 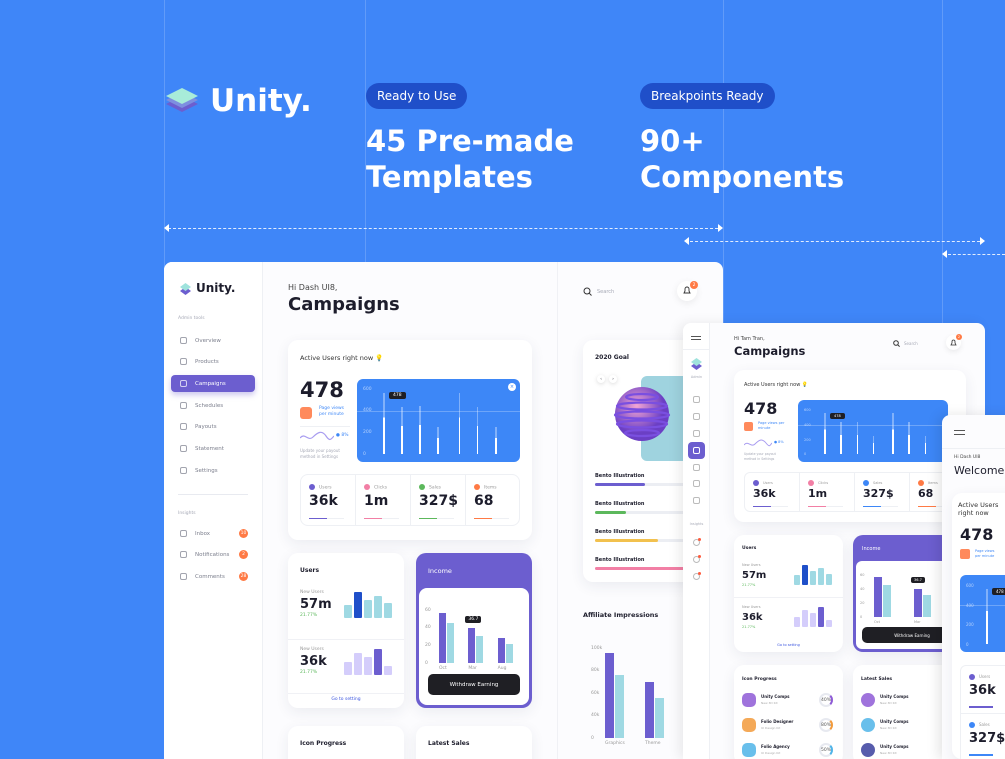 I want to click on stat-clicks: Clicks 1m, so click(x=827, y=492).